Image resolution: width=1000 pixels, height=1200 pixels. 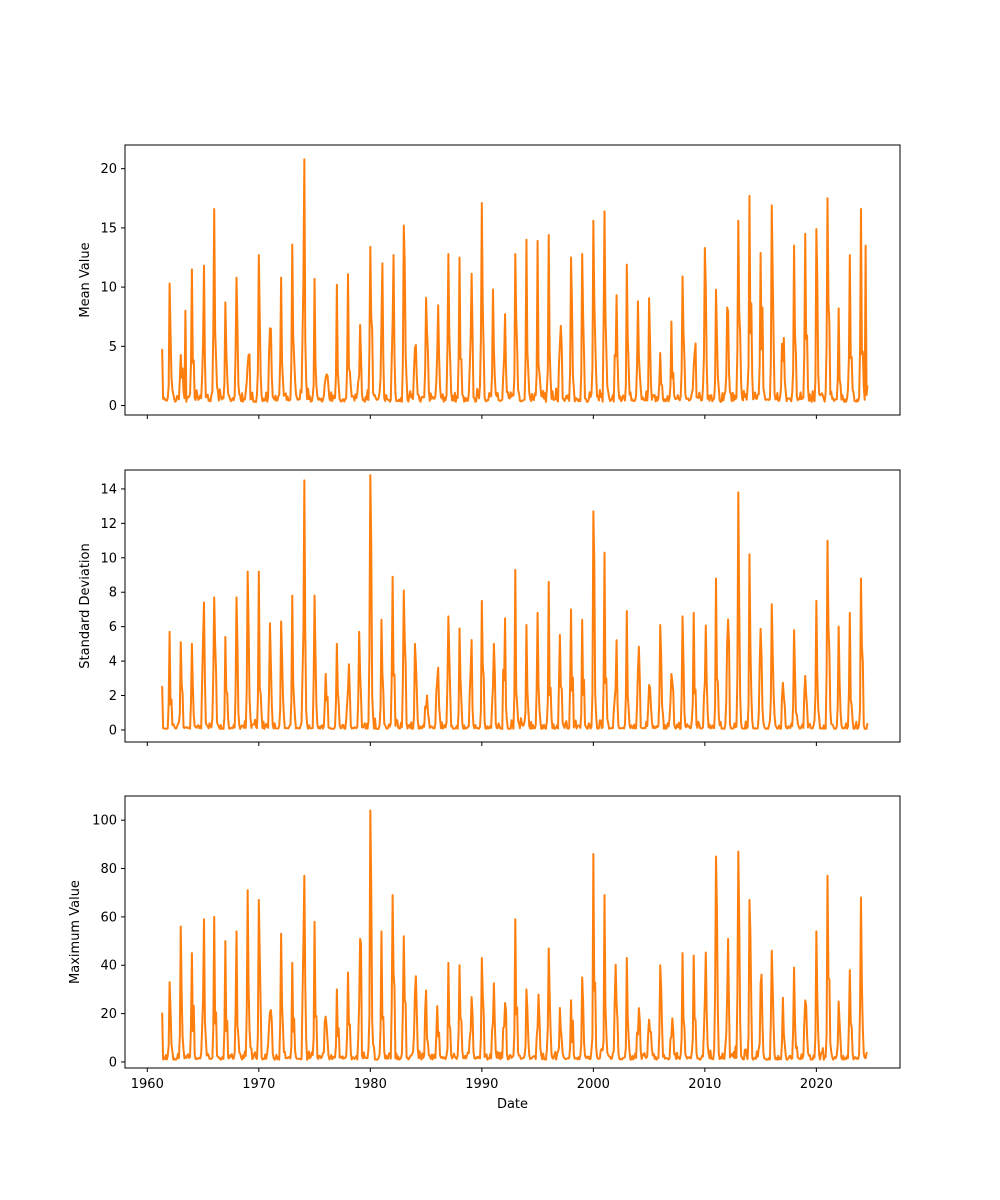 What do you see at coordinates (816, 1084) in the screenshot?
I see `x-tick-label: 2020` at bounding box center [816, 1084].